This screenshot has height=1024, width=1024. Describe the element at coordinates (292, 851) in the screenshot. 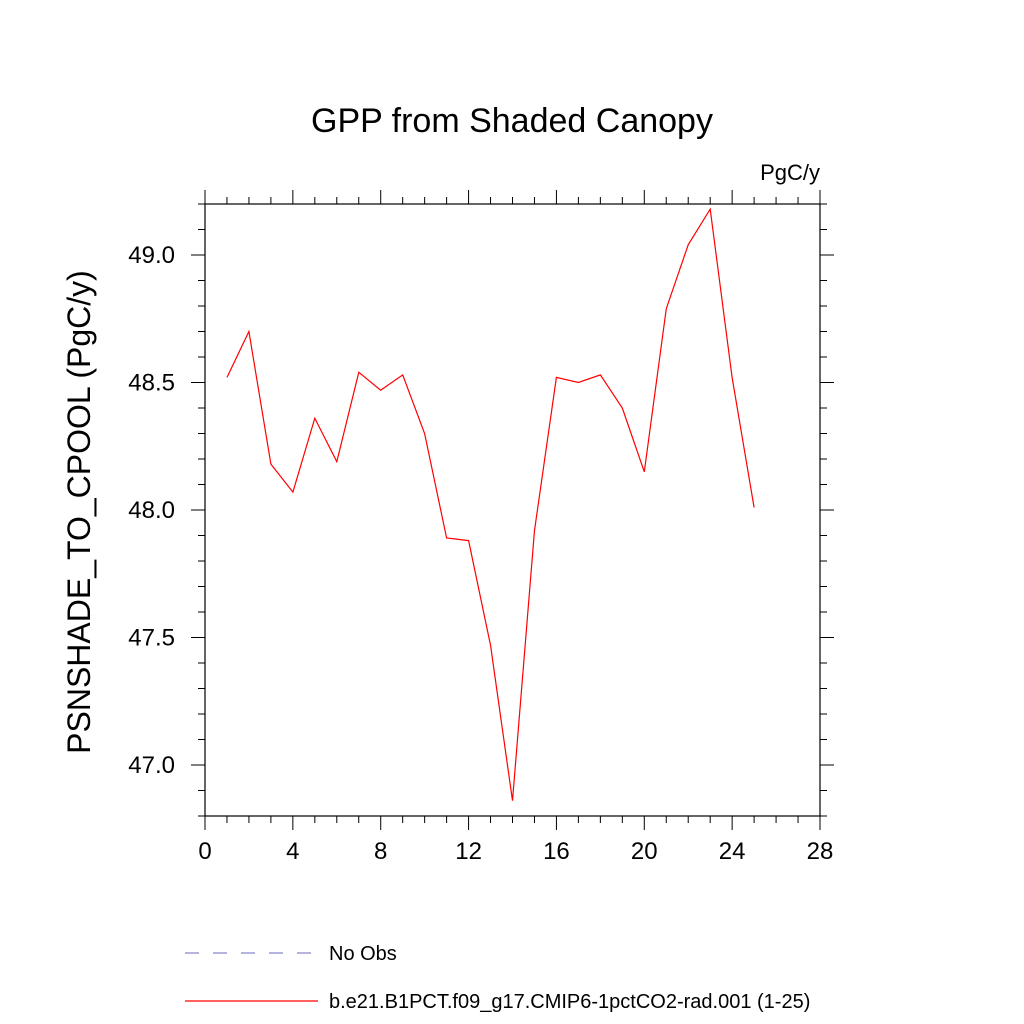

I see `x-tick-label: 4` at that location.